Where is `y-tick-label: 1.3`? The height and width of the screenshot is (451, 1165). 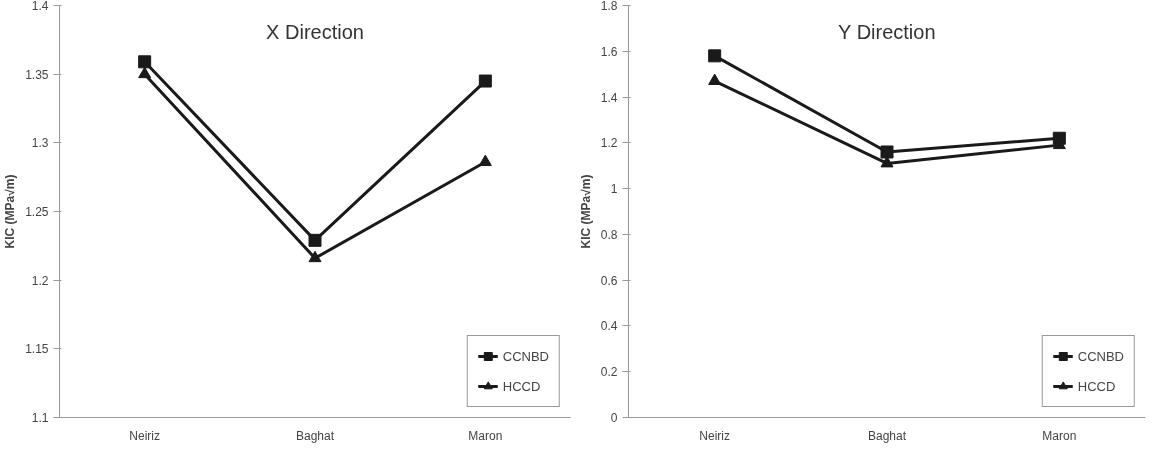 y-tick-label: 1.3 is located at coordinates (40, 143).